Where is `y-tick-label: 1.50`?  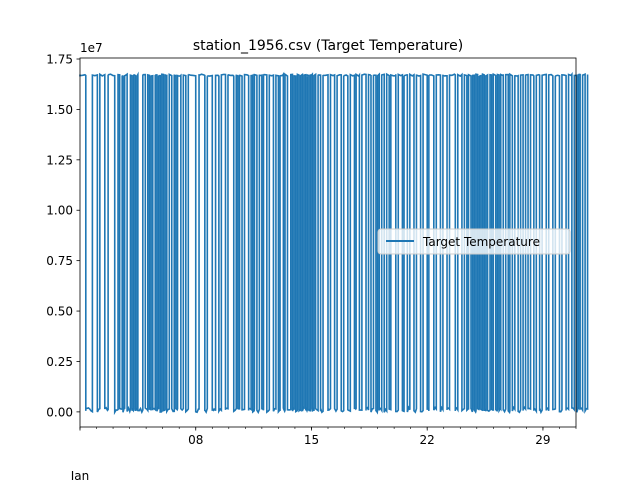 y-tick-label: 1.50 is located at coordinates (59, 110).